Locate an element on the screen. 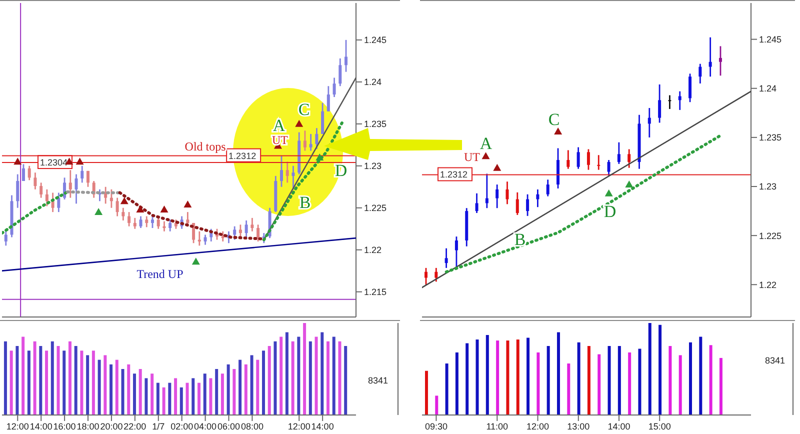 The image size is (800, 434). y-tick-label: 1.215 is located at coordinates (375, 292).